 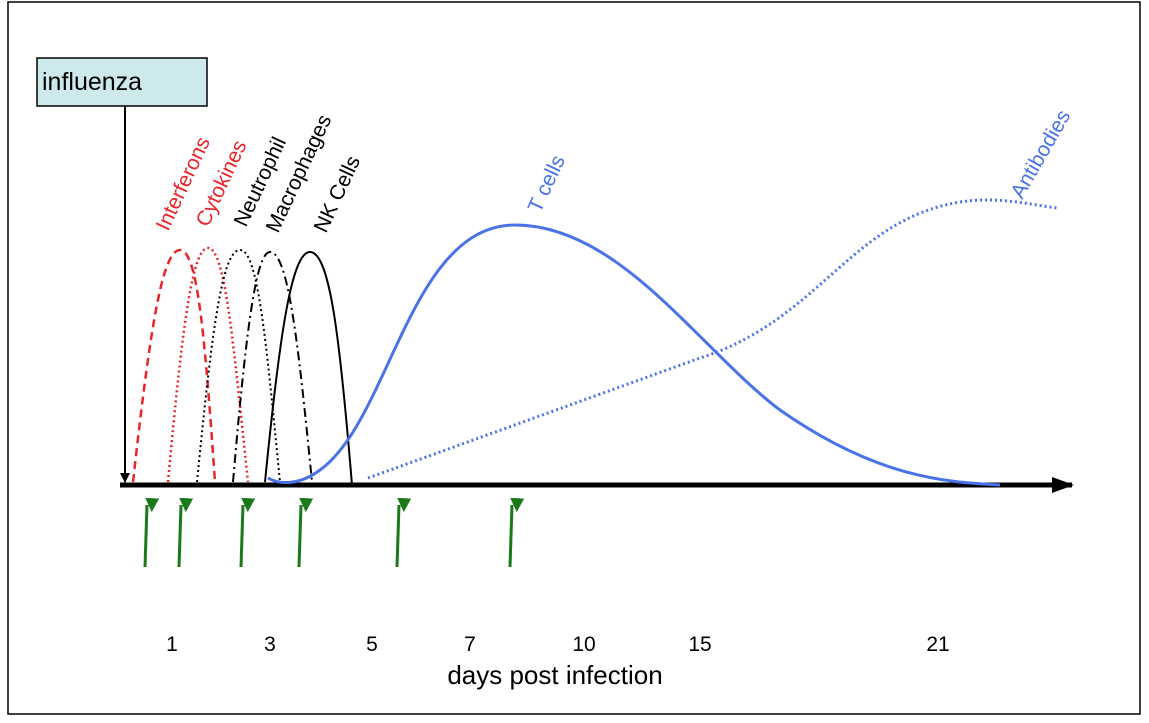 What do you see at coordinates (583, 644) in the screenshot?
I see `day-label: 10` at bounding box center [583, 644].